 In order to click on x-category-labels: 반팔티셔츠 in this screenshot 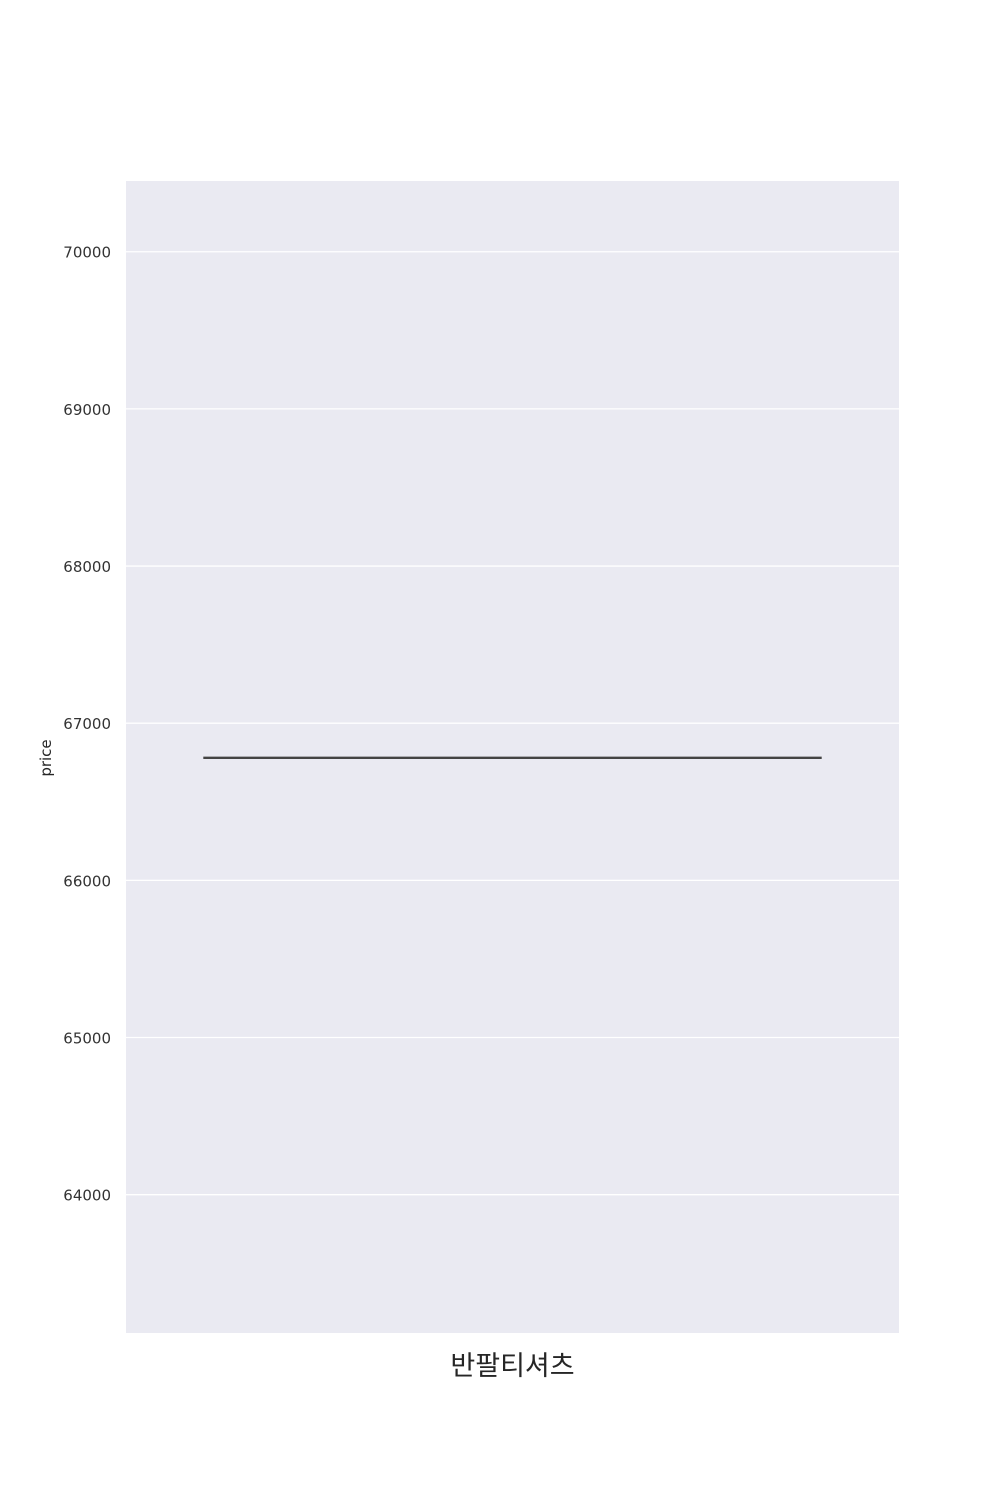, I will do `click(512, 1366)`.